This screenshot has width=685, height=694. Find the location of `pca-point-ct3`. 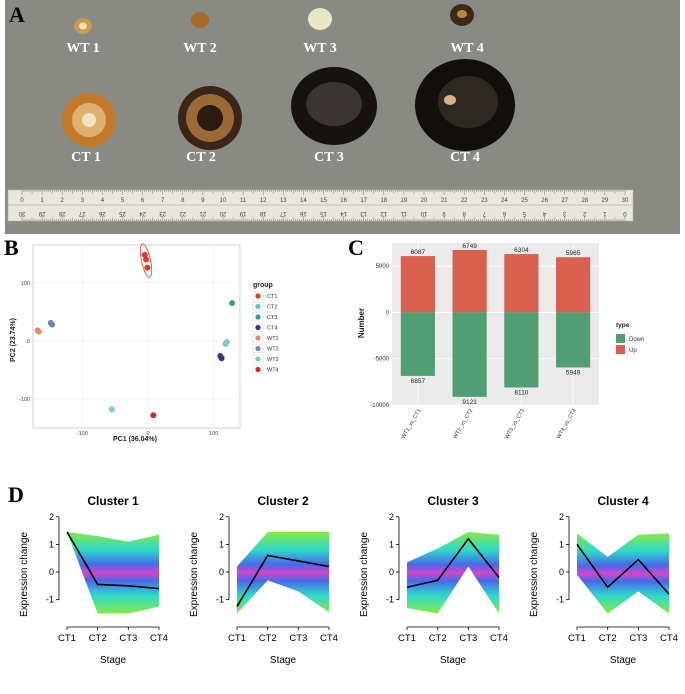

pca-point-ct3 is located at coordinates (232, 303).